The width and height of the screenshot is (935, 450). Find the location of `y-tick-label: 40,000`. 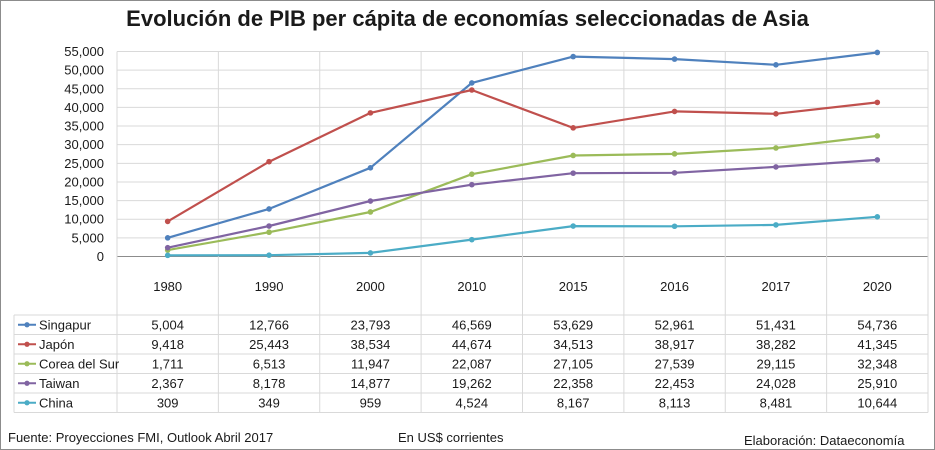

y-tick-label: 40,000 is located at coordinates (84, 107).